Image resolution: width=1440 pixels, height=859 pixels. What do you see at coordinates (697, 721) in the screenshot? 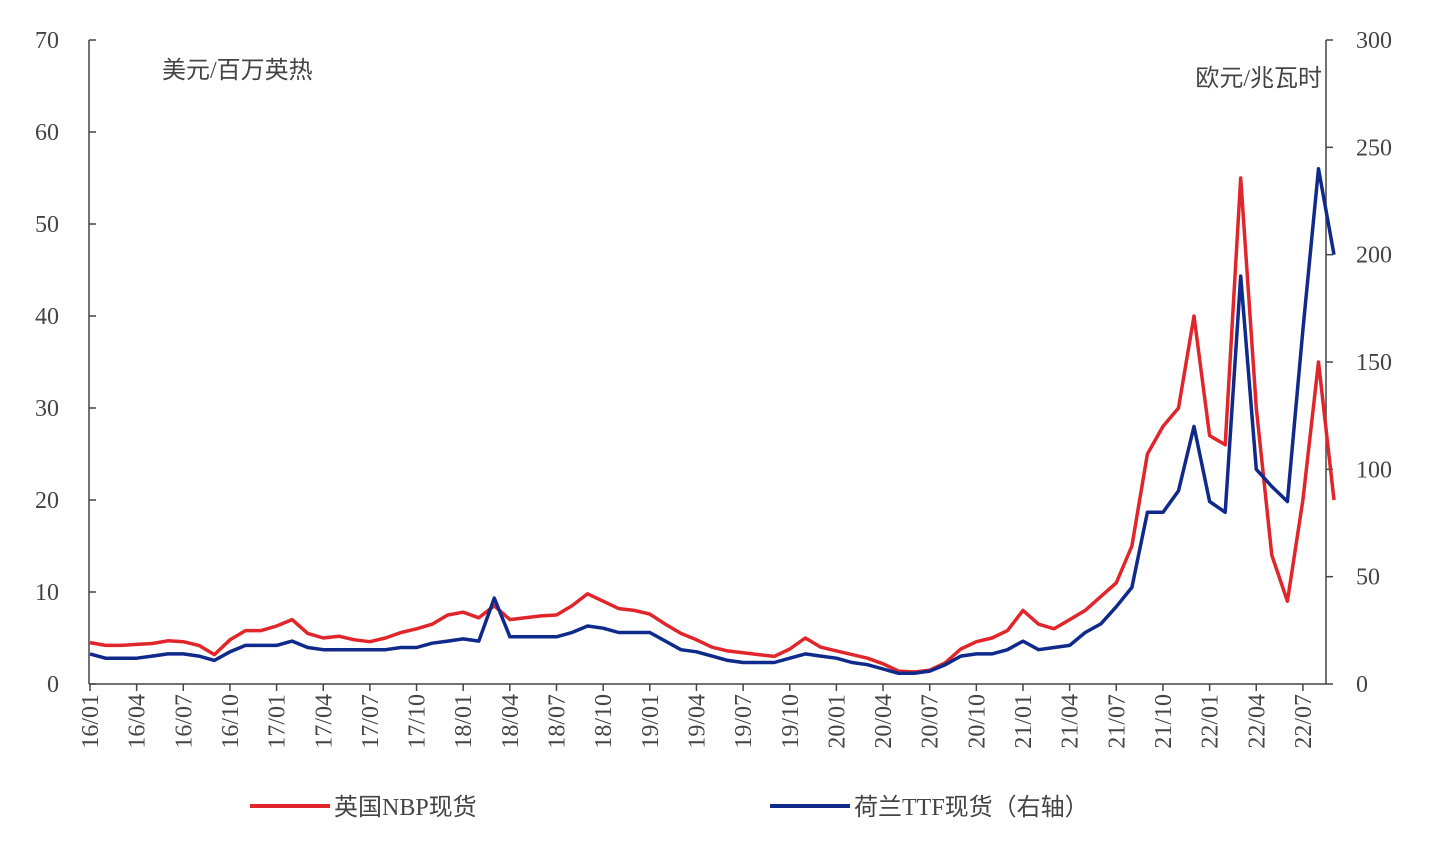
I see `x-tick-label: 19/04` at bounding box center [697, 721].